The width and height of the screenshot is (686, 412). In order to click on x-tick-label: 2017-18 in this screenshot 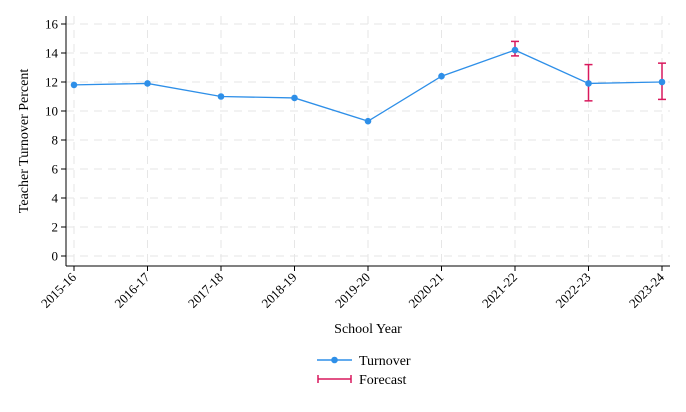, I will do `click(205, 290)`.